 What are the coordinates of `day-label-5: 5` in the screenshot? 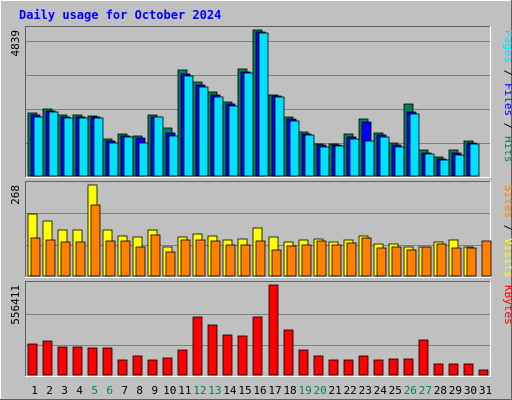 It's located at (94, 390).